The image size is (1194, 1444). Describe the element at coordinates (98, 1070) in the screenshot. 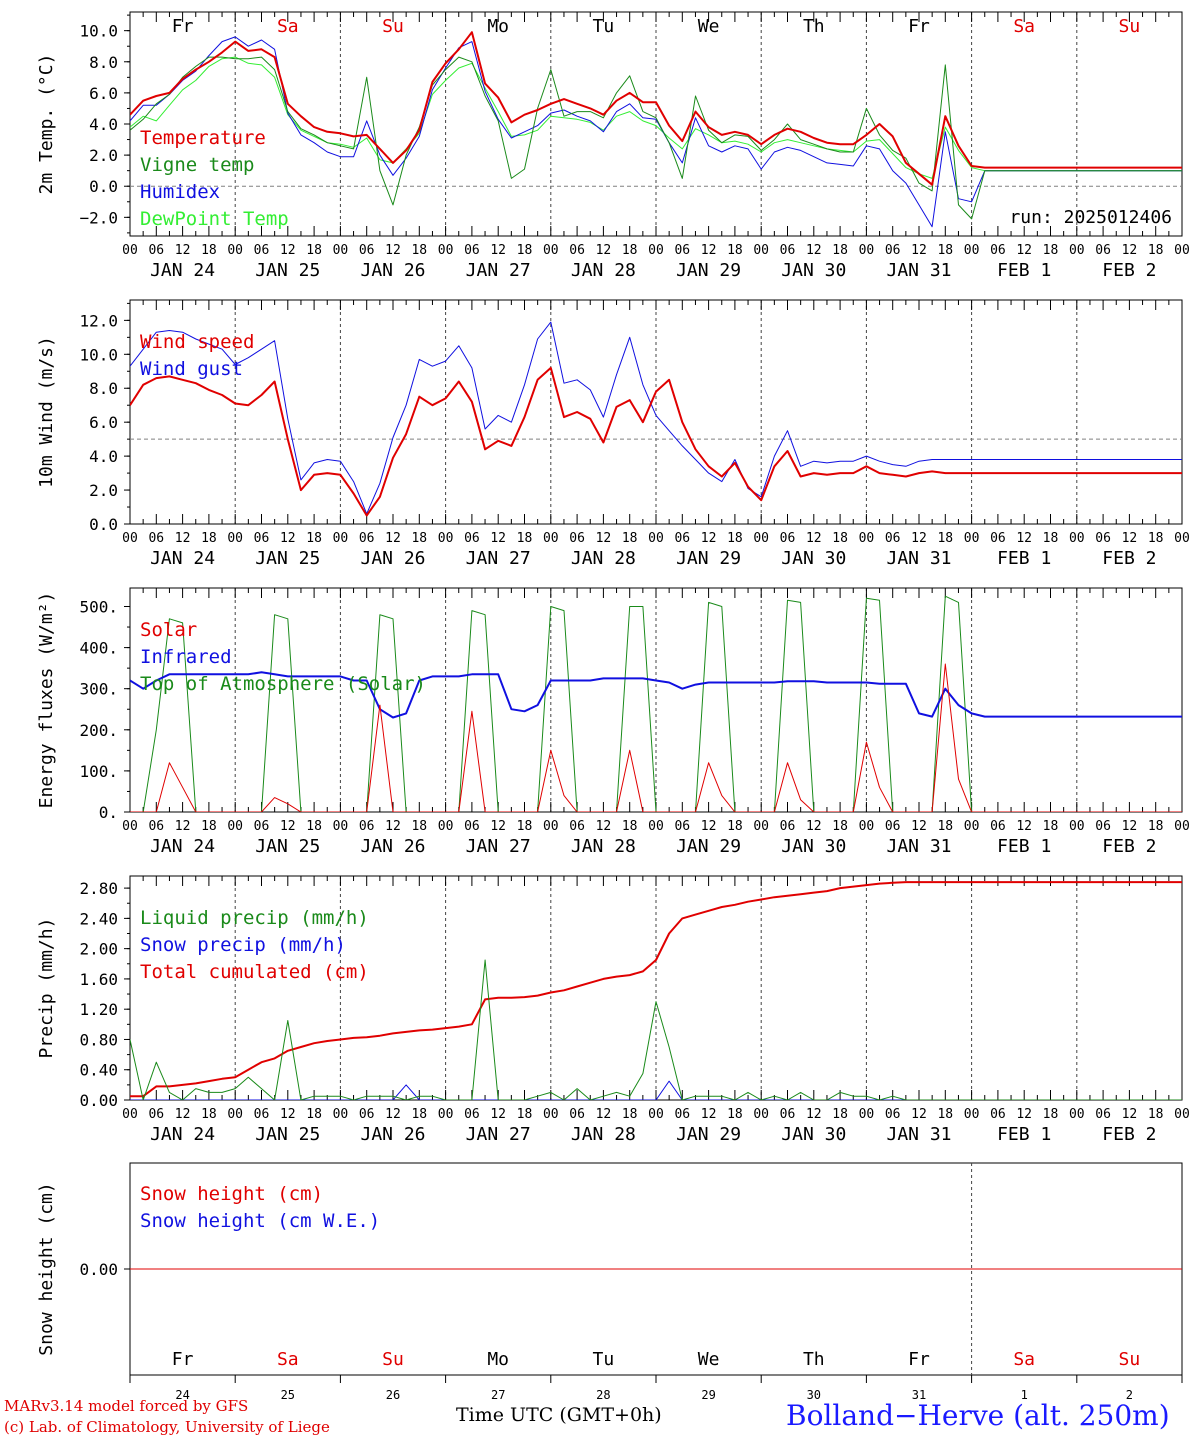

I see `y-tick-label: 0.40` at that location.